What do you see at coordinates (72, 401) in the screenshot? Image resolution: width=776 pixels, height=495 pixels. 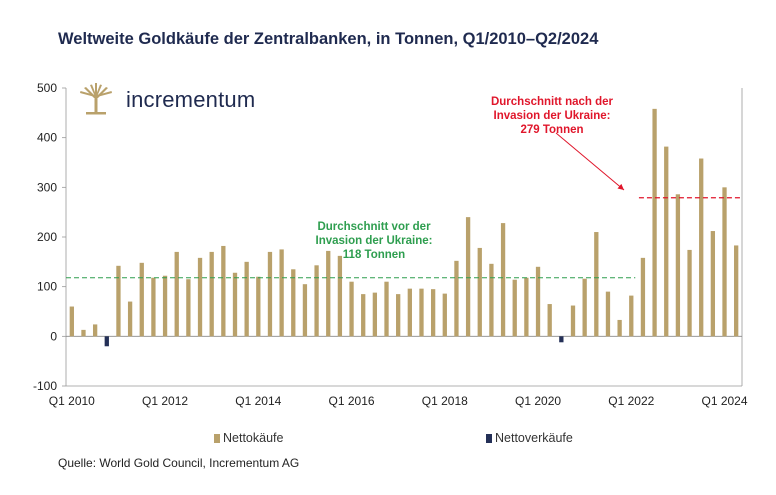 I see `x-tick-label: Q1 2010` at bounding box center [72, 401].